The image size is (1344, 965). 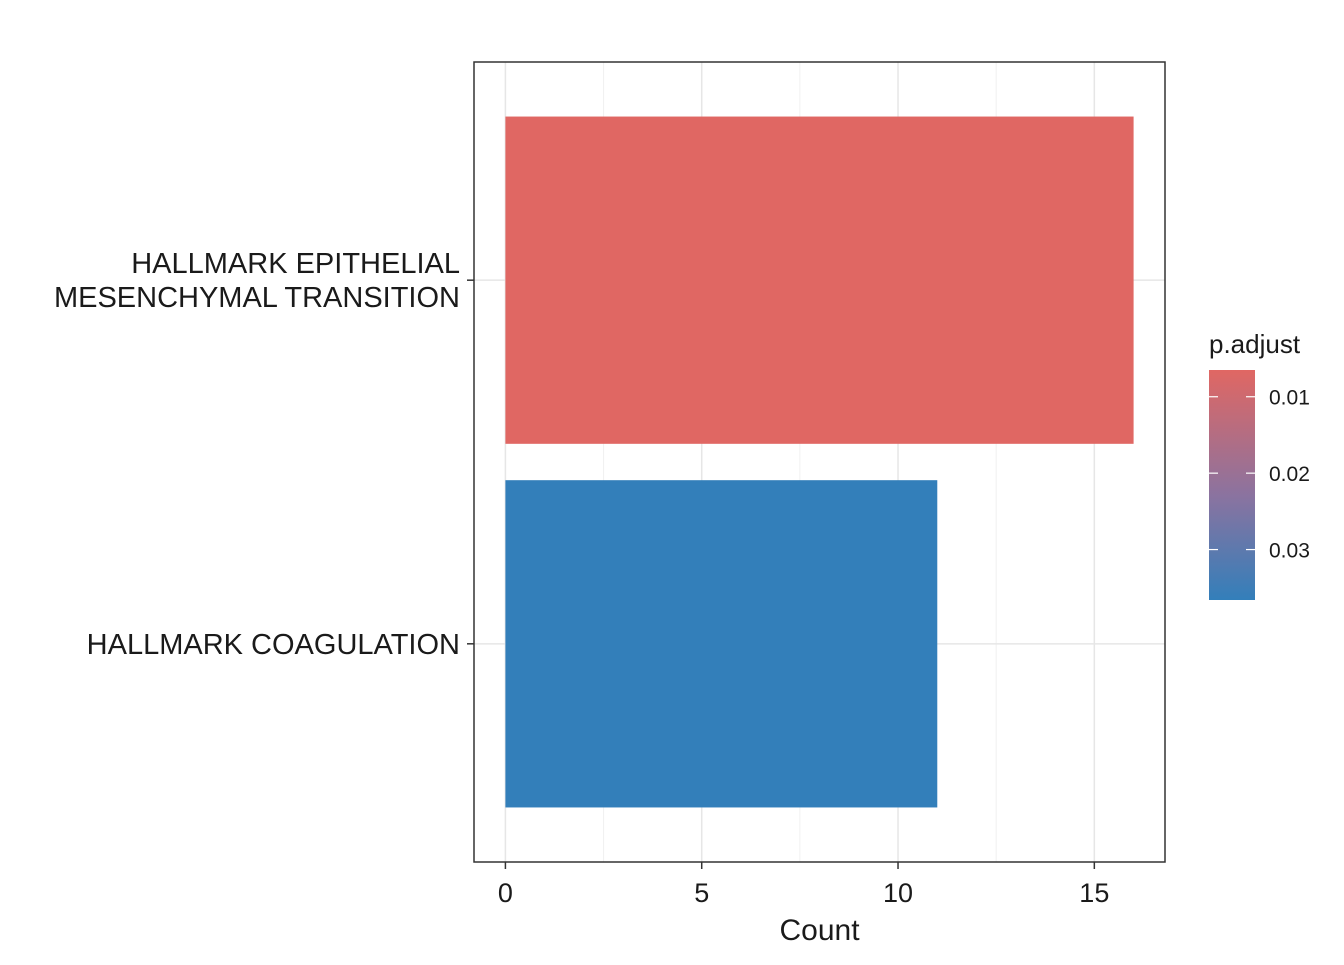 What do you see at coordinates (1255, 344) in the screenshot?
I see `legend-title: p.adjust` at bounding box center [1255, 344].